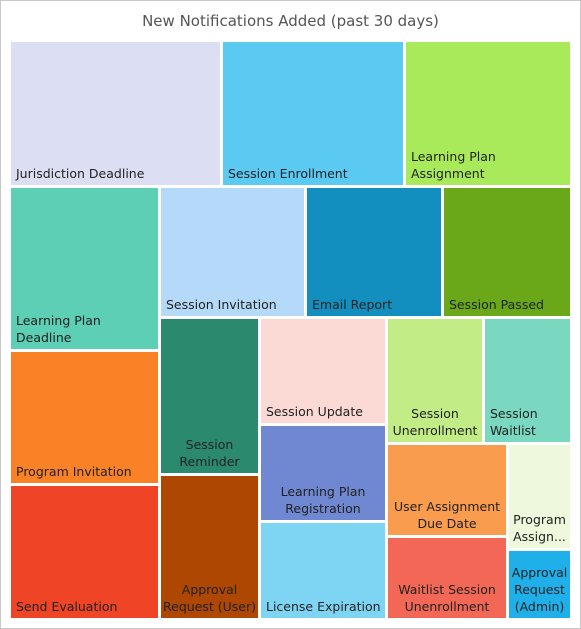 This screenshot has width=581, height=629. I want to click on treemap-tile-label: User Assignment Due Date, so click(447, 515).